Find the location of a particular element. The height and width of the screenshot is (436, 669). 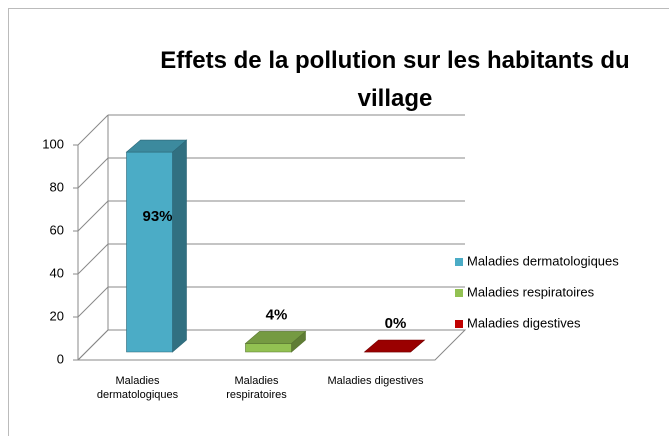

legend-label: Maladies respiratoires is located at coordinates (531, 291).